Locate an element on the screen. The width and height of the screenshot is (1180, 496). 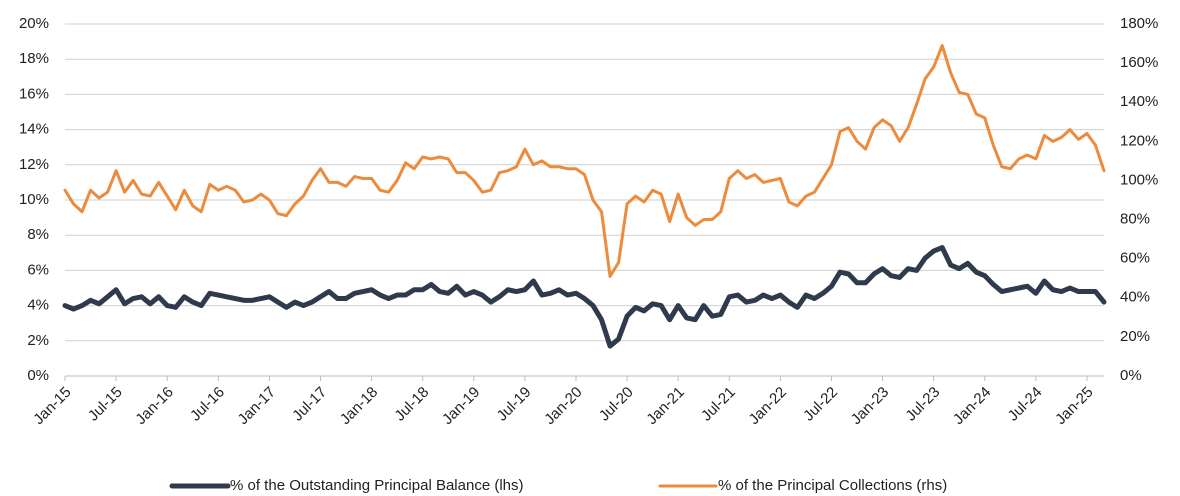
y2-tick-label: 160% is located at coordinates (1139, 62).